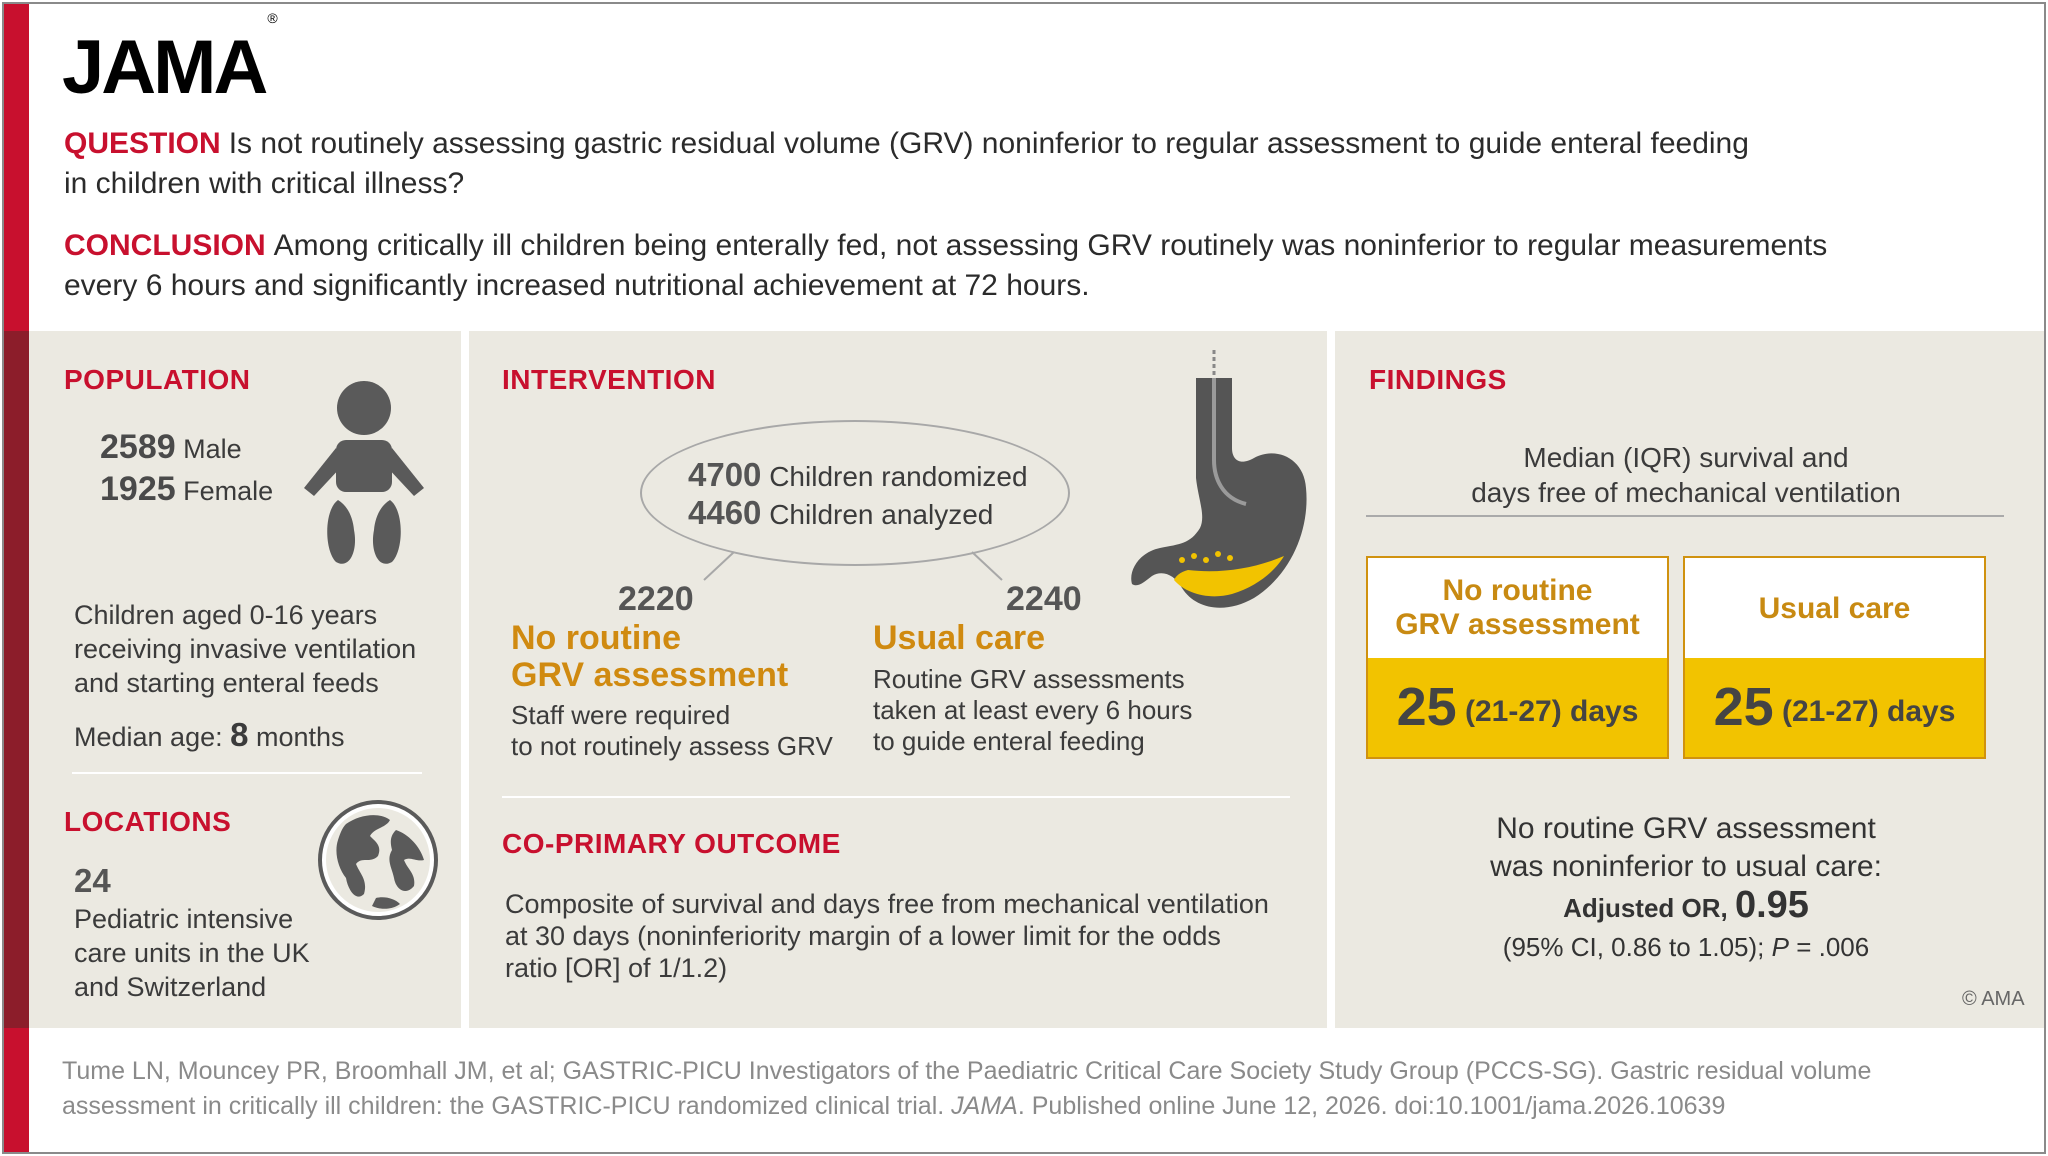  What do you see at coordinates (138, 447) in the screenshot?
I see `male-count: 2589` at bounding box center [138, 447].